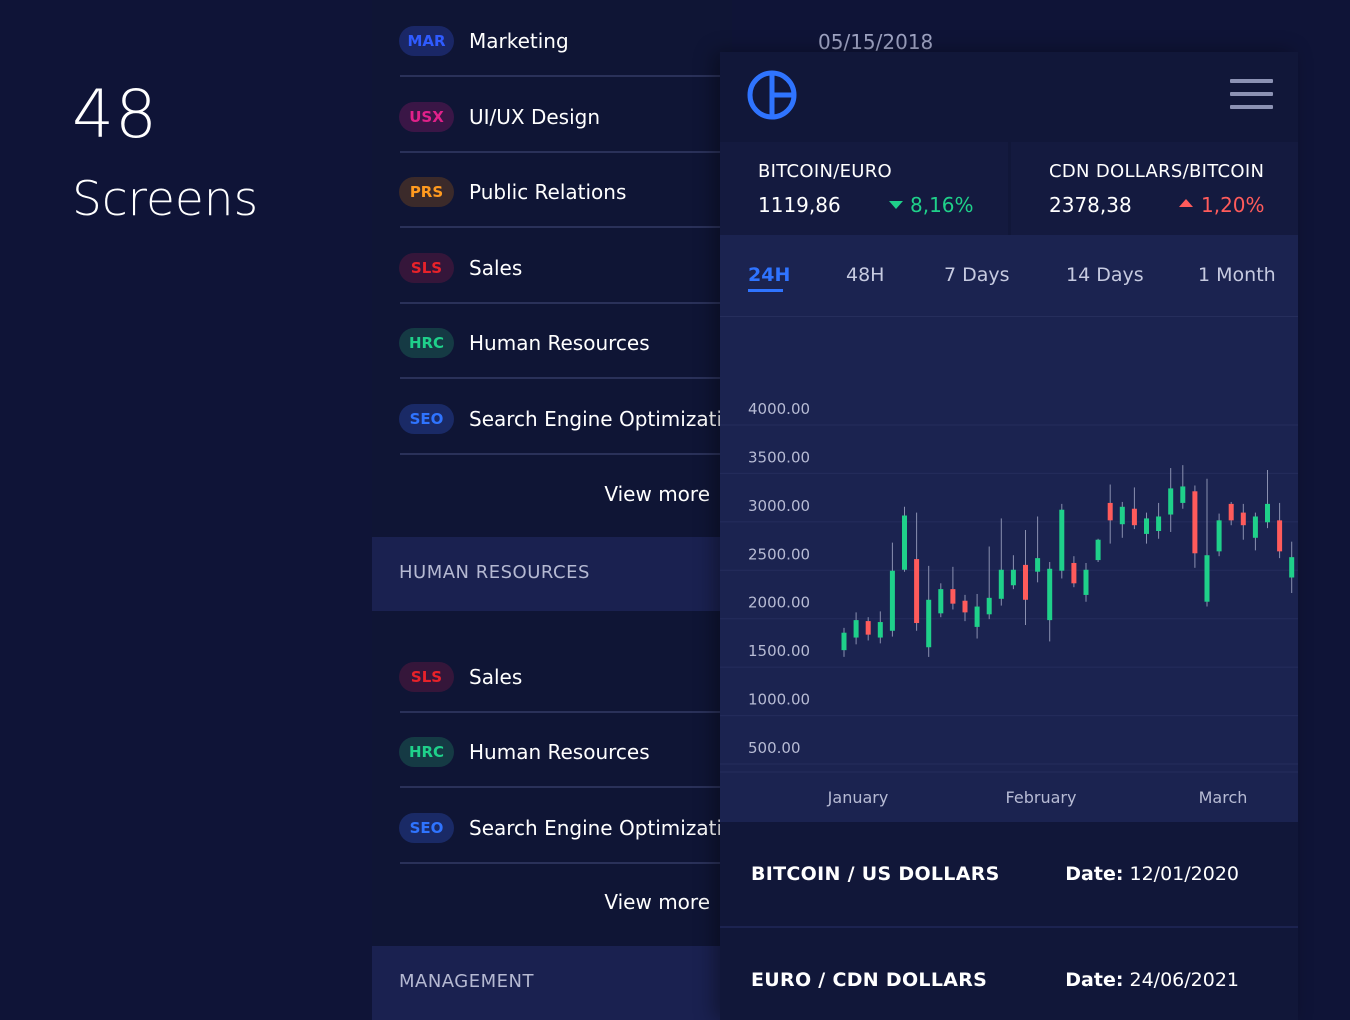 The width and height of the screenshot is (1350, 1020). Describe the element at coordinates (779, 409) in the screenshot. I see `y-tick-label: 4000.00` at that location.